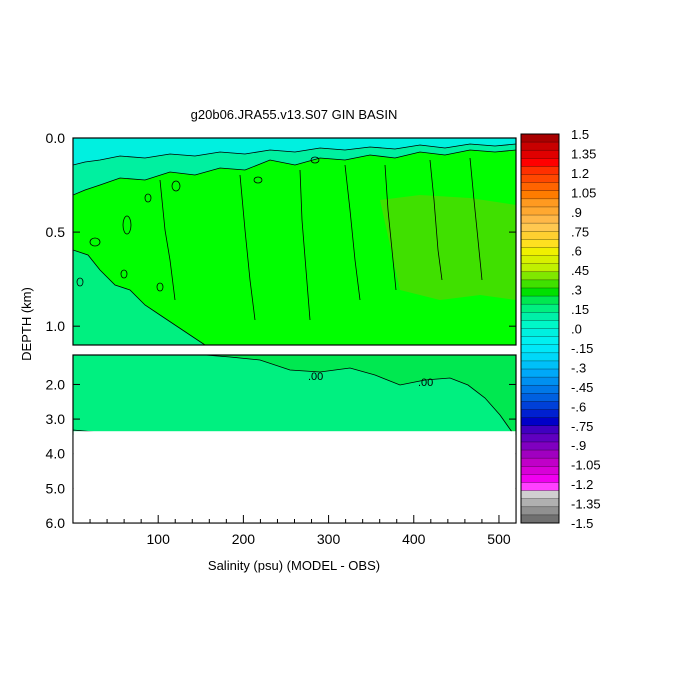 The height and width of the screenshot is (675, 675). What do you see at coordinates (580, 173) in the screenshot?
I see `colorbar-label: 1.2` at bounding box center [580, 173].